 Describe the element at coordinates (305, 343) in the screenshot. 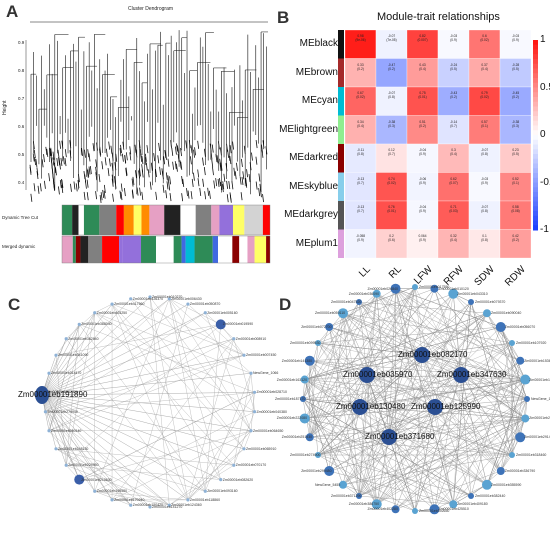

I see `node-label: Zm00001eb099530` at that location.